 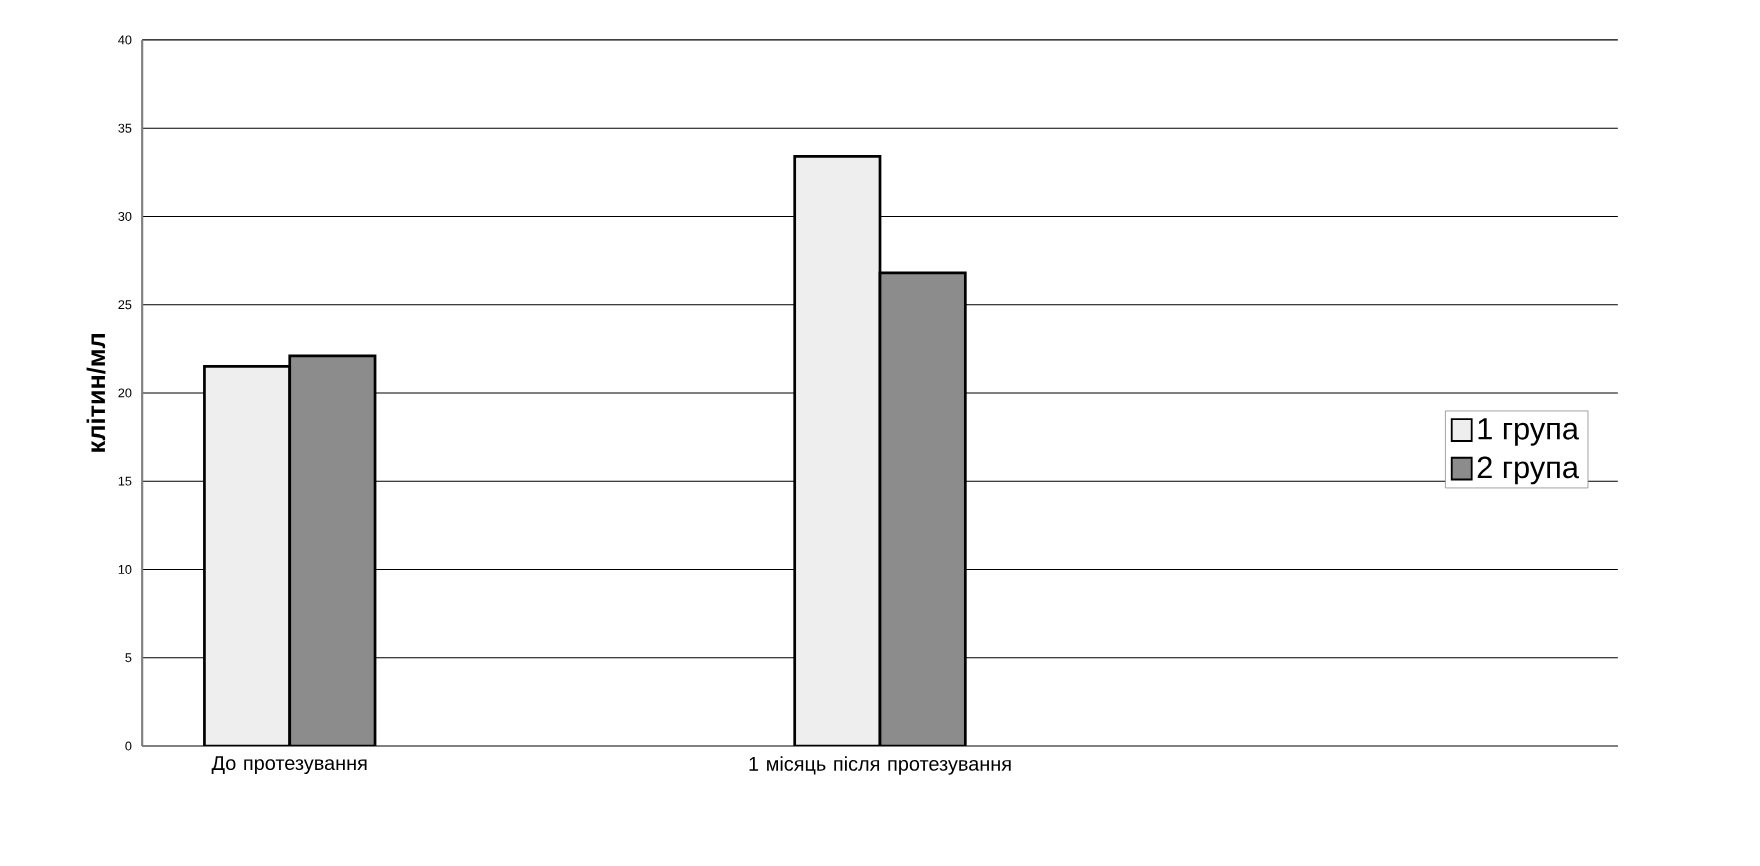 What do you see at coordinates (96, 393) in the screenshot?
I see `y-axis-title: клітин/мл` at bounding box center [96, 393].